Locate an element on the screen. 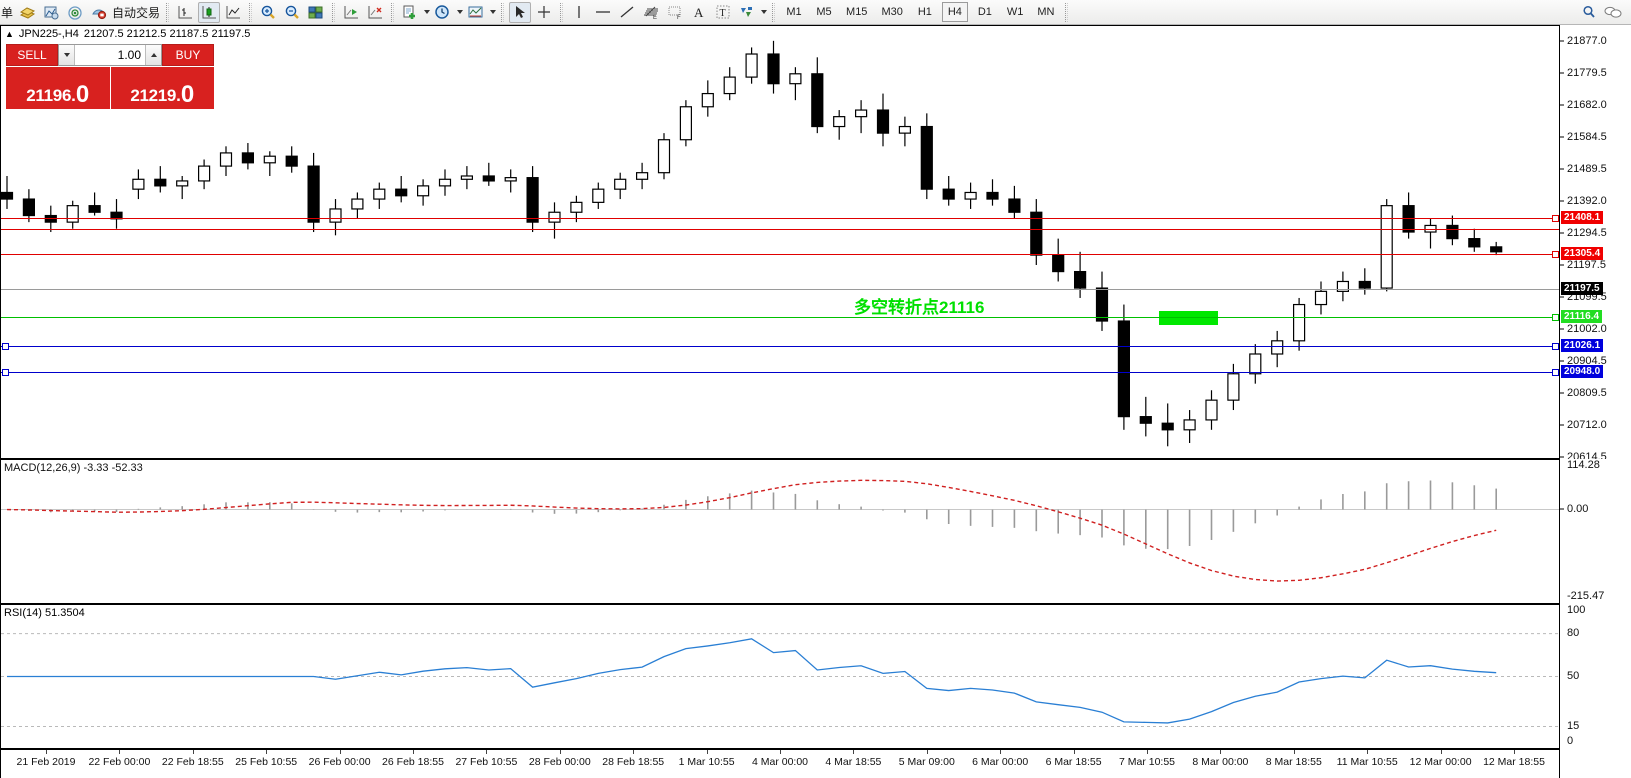 This screenshot has width=1631, height=778. channel-icon: F is located at coordinates (675, 12).